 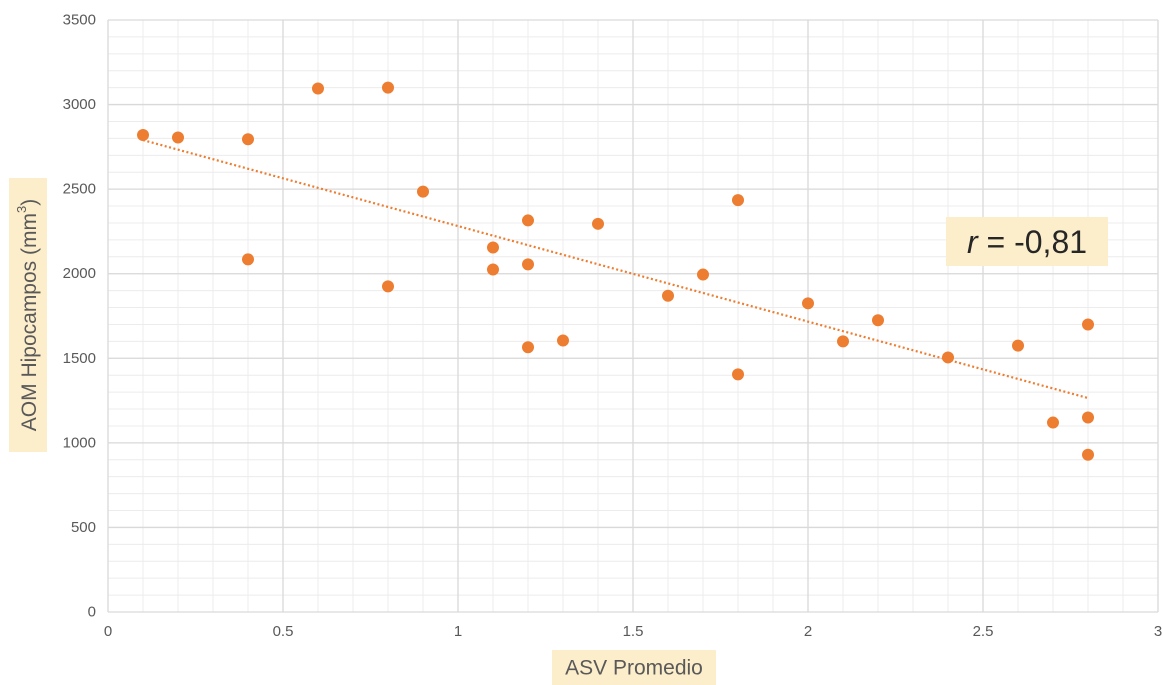 I want to click on y-tick-label: 2000, so click(x=79, y=273).